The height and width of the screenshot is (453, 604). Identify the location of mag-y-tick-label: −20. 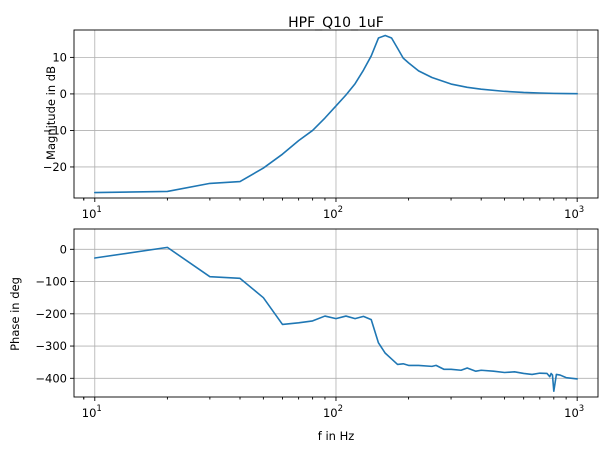
(55, 167).